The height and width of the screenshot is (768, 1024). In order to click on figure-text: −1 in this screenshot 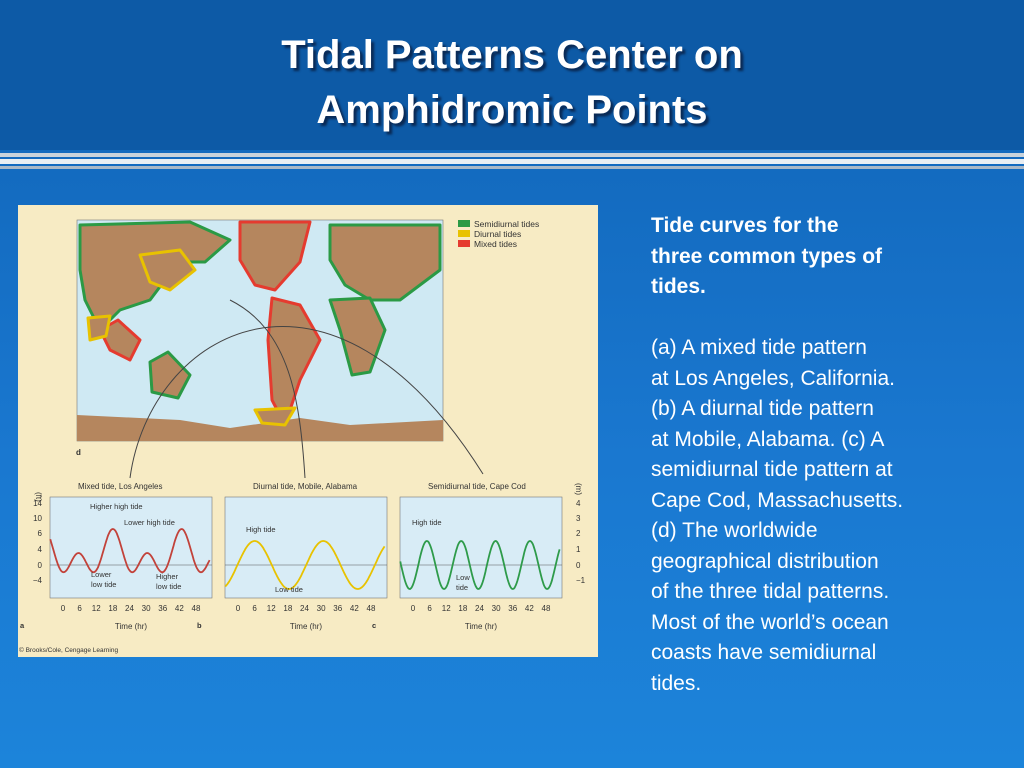, I will do `click(581, 580)`.